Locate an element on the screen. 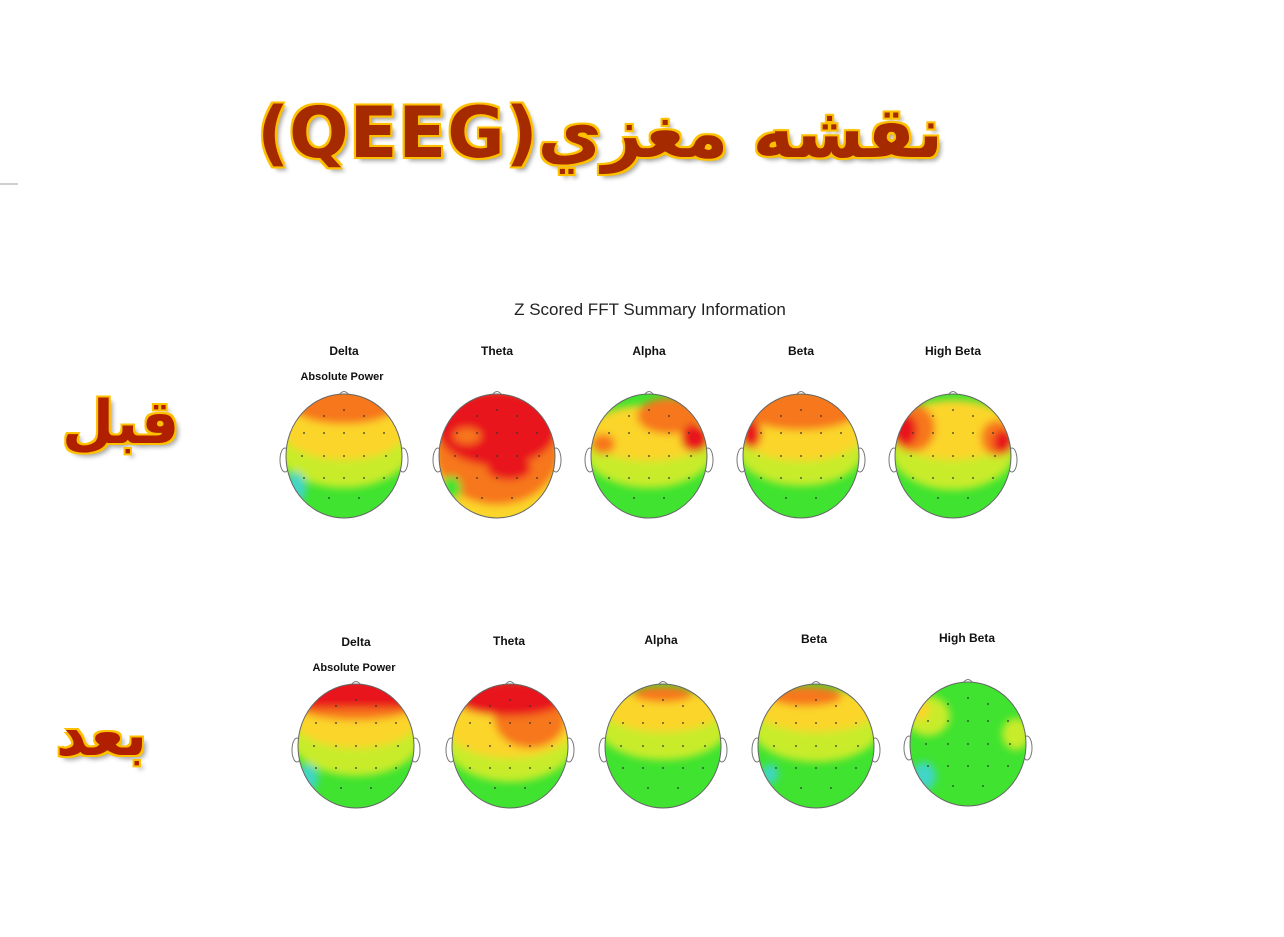  band-label-alpha-before: Alpha is located at coordinates (649, 351).